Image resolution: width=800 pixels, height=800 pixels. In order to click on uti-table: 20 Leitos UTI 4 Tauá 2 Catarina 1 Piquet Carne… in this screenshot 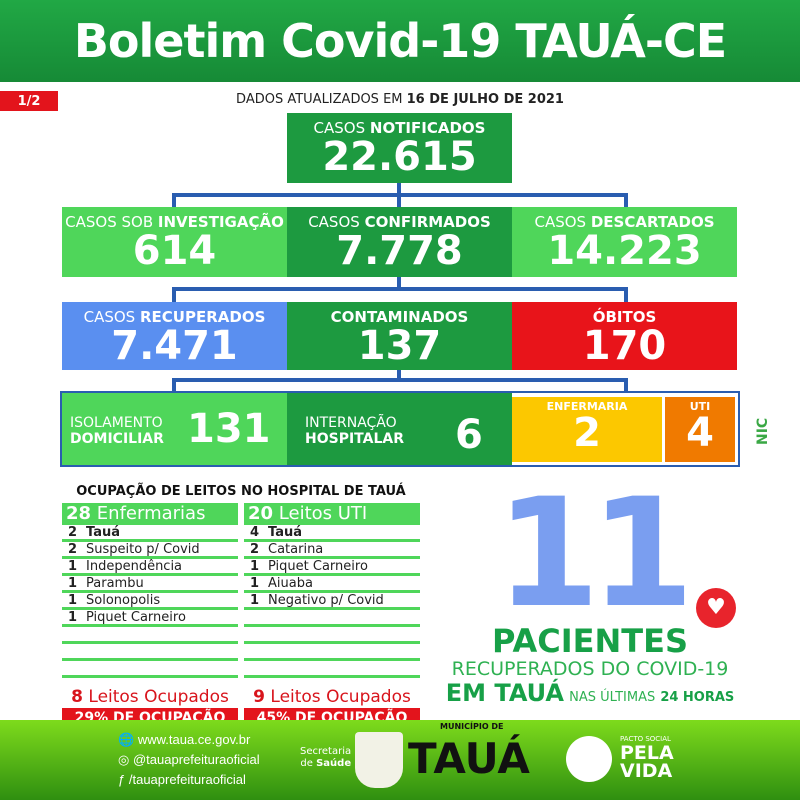, I will do `click(332, 615)`.